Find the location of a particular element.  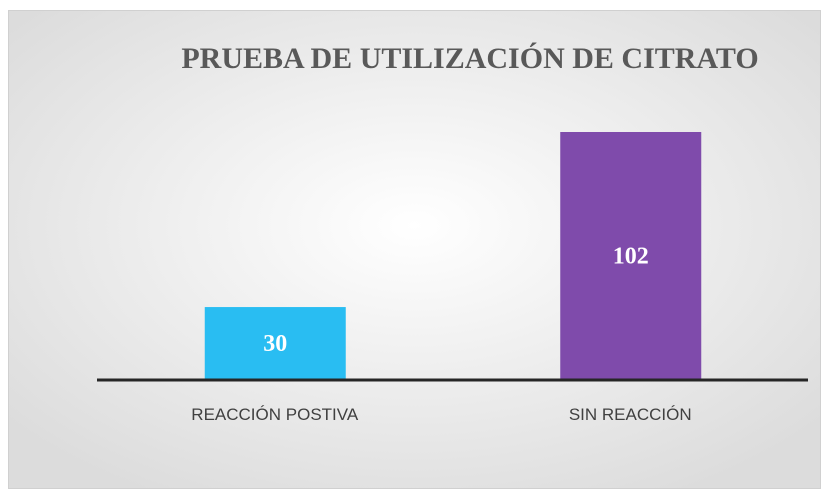

x-tick-label: SIN REACCIÓN is located at coordinates (630, 414).